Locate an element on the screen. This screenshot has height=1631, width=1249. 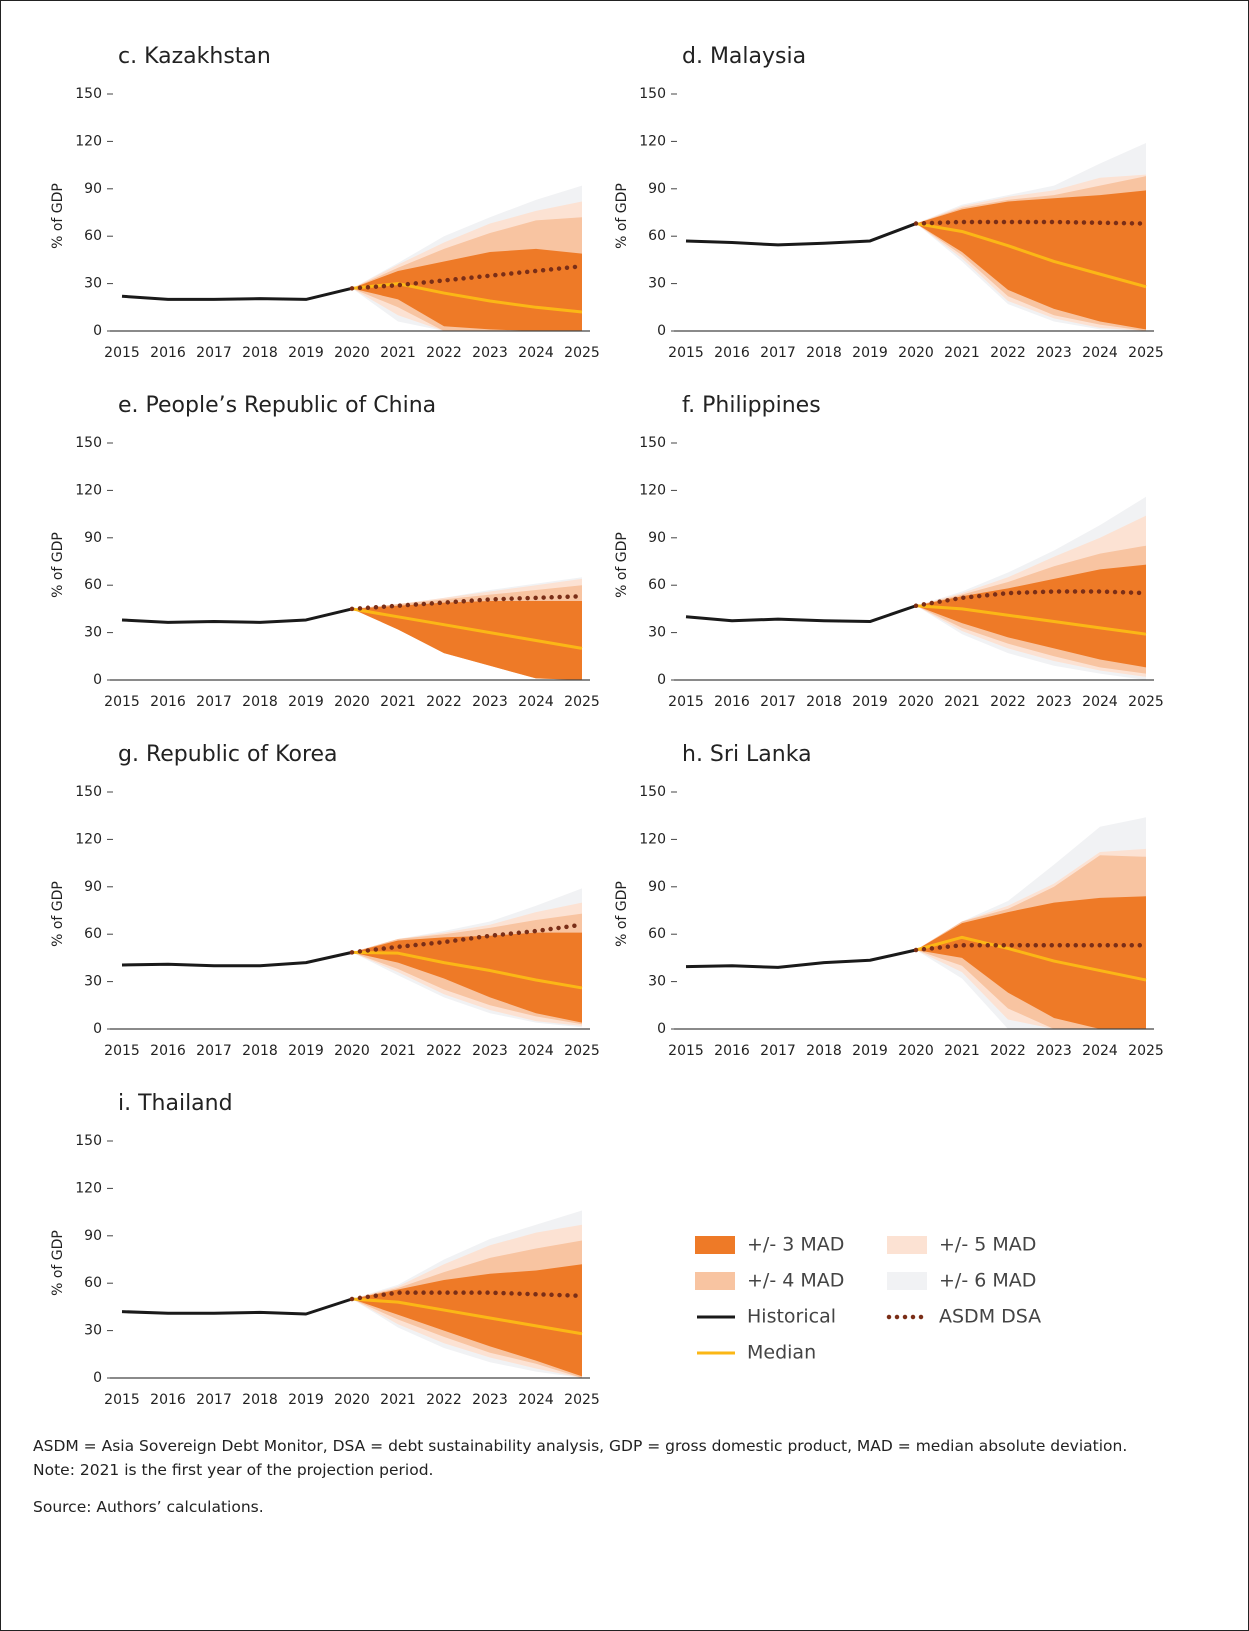
legend-label: +/- 4 MAD is located at coordinates (795, 1281).